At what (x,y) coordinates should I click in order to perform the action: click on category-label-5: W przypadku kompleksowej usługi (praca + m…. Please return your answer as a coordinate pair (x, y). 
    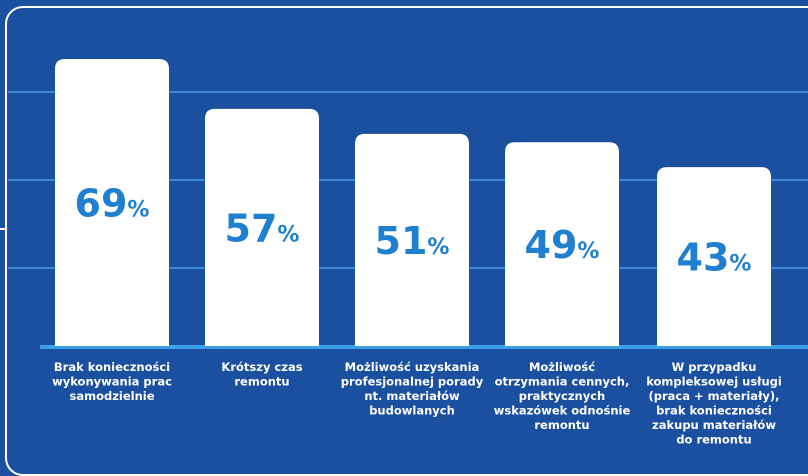
    Looking at the image, I should click on (714, 403).